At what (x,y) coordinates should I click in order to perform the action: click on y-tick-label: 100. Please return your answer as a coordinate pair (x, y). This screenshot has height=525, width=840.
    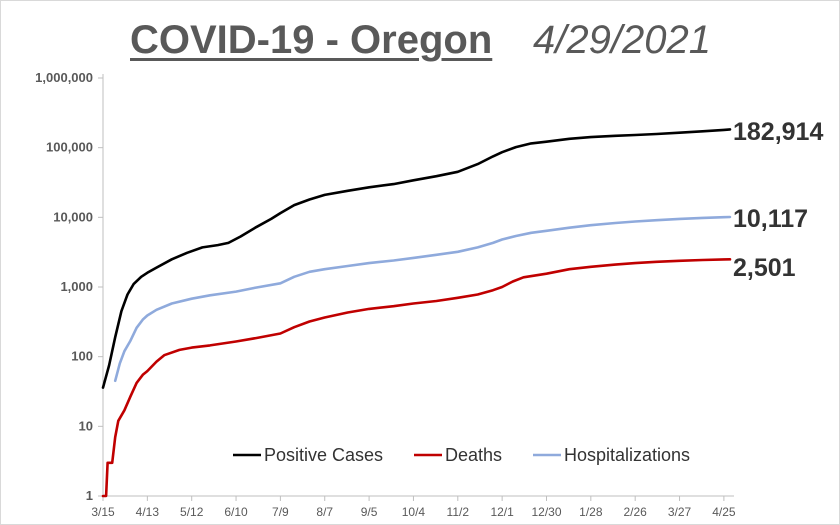
    Looking at the image, I should click on (82, 356).